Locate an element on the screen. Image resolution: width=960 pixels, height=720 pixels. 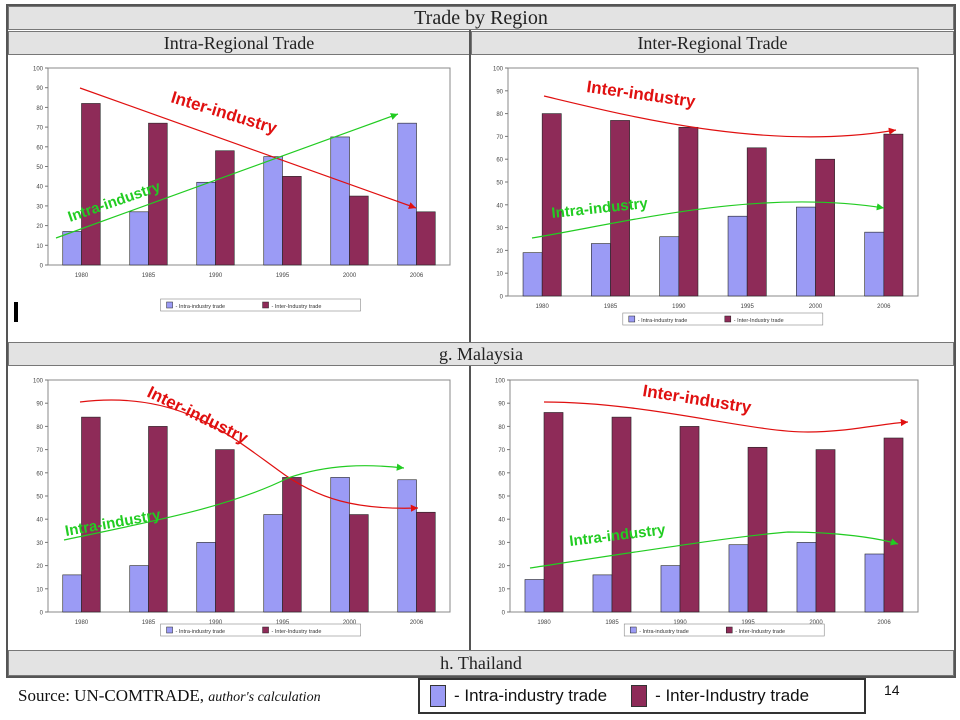
y-tick-label: 30 is located at coordinates (39, 207).